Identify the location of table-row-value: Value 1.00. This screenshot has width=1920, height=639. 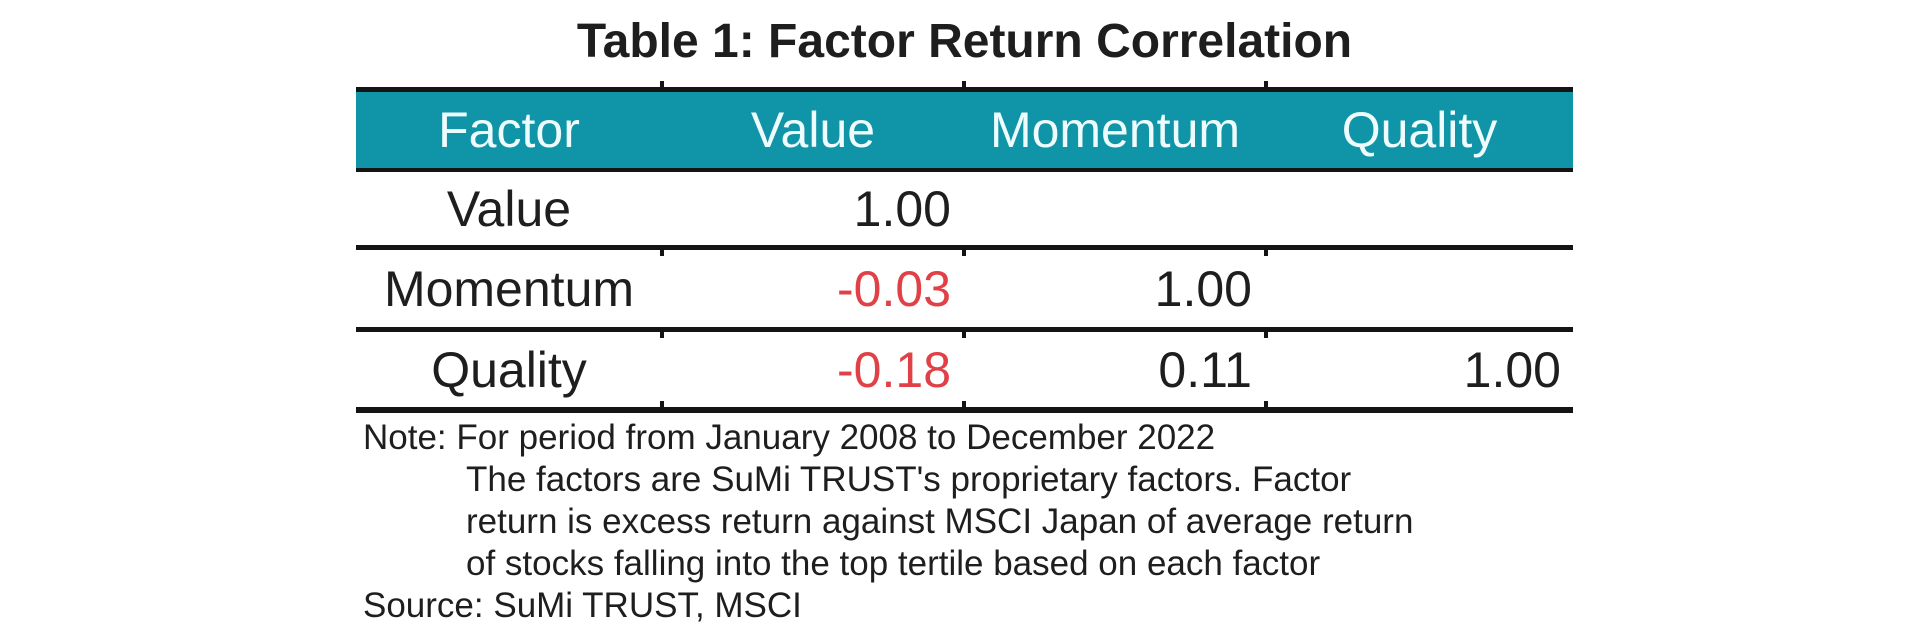
(964, 208).